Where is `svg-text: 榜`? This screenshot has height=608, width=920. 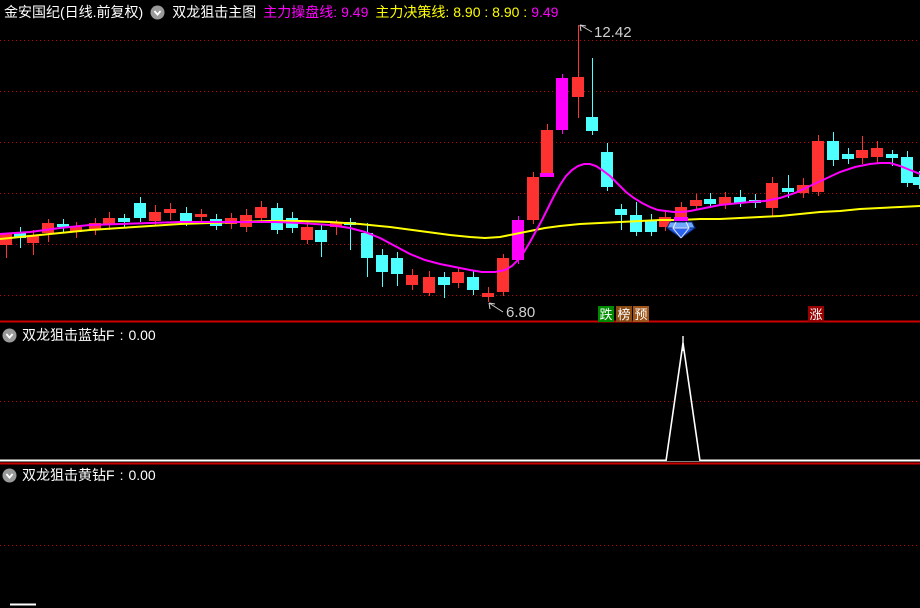
svg-text: 榜 is located at coordinates (623, 314).